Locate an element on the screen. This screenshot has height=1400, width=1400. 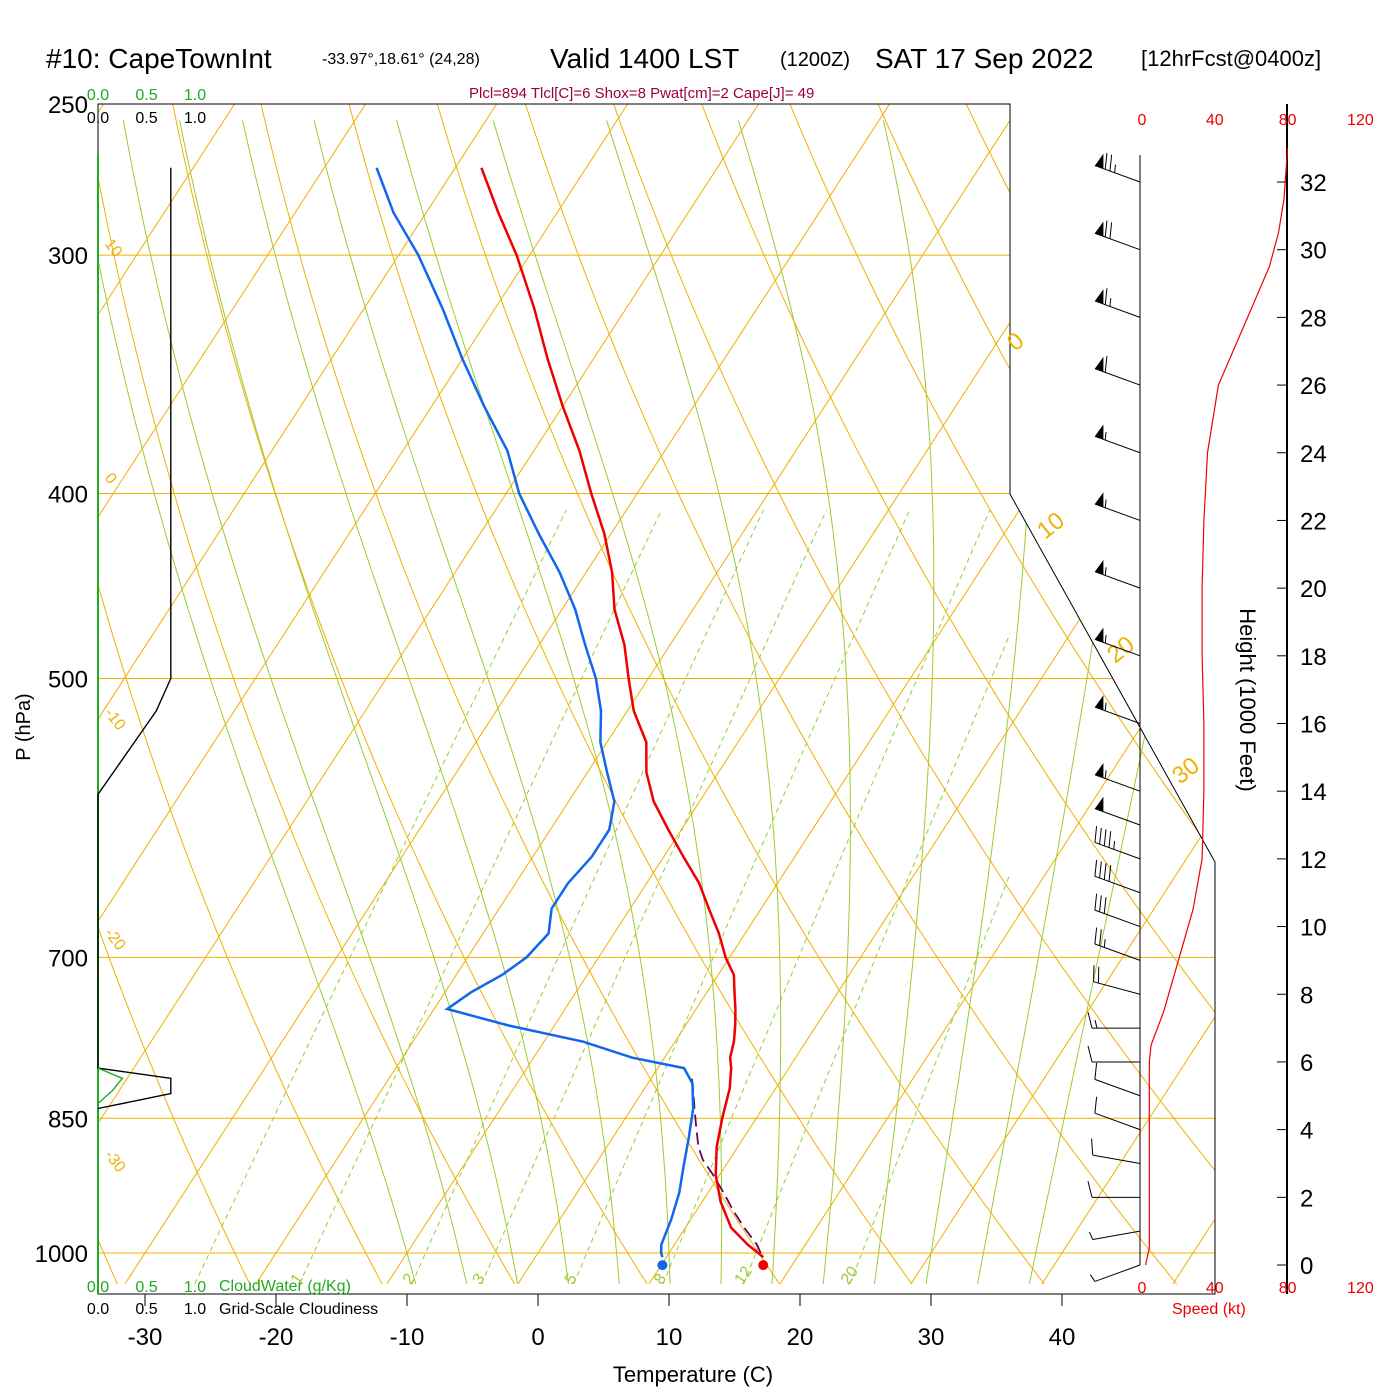
cloudwater-top-tick: 0.5 is located at coordinates (146, 95).